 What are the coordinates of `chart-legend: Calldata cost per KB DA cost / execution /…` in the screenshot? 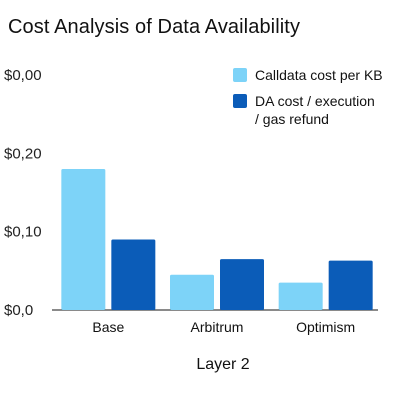 It's located at (308, 97).